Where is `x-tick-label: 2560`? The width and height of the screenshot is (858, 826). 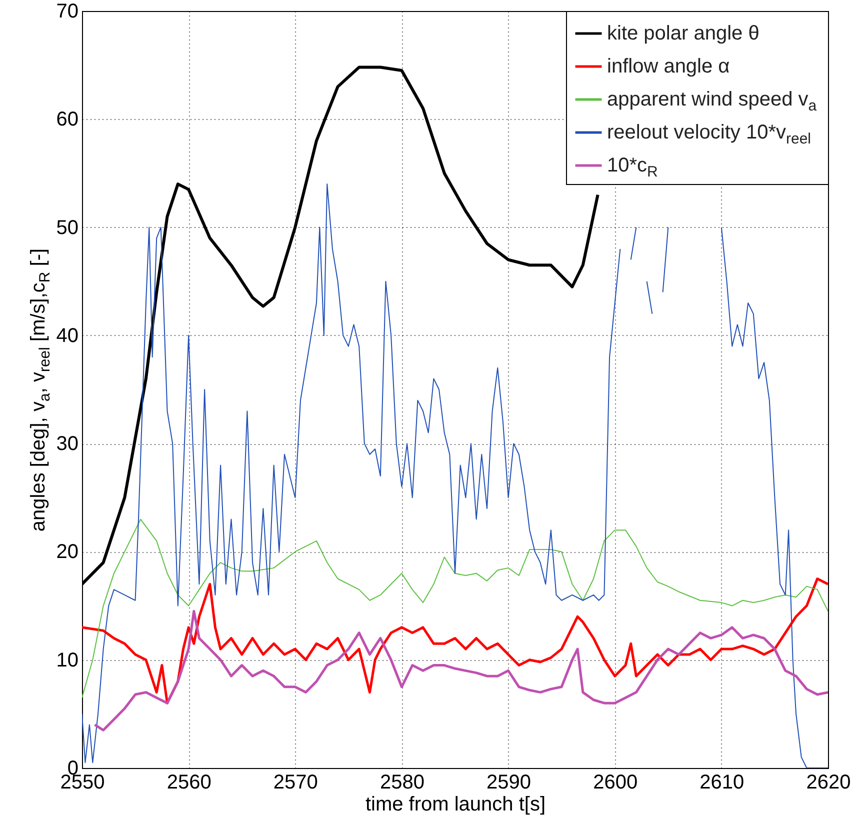
x-tick-label: 2560 is located at coordinates (189, 783).